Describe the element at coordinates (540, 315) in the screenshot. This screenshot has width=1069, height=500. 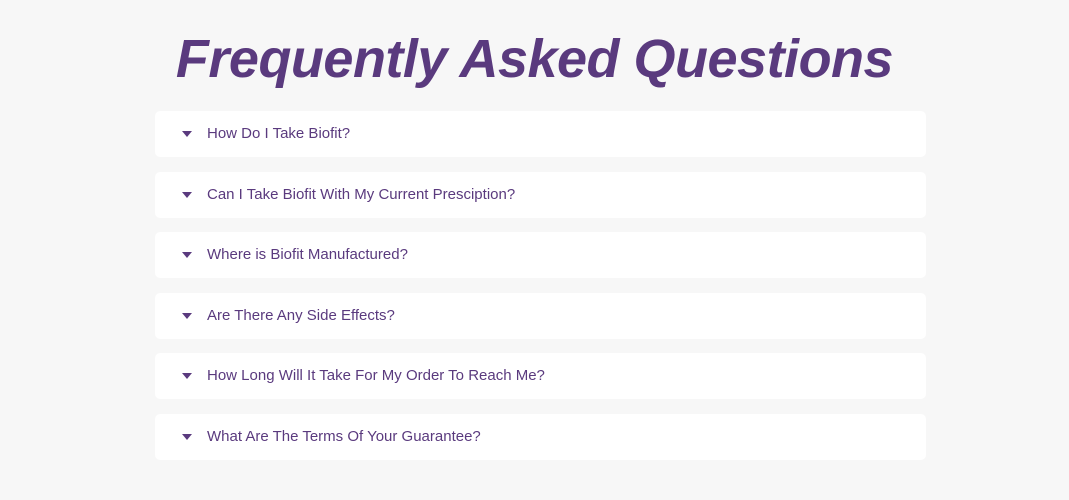
I see `faq-item-side-effects: Are There Any Side Effects?` at that location.